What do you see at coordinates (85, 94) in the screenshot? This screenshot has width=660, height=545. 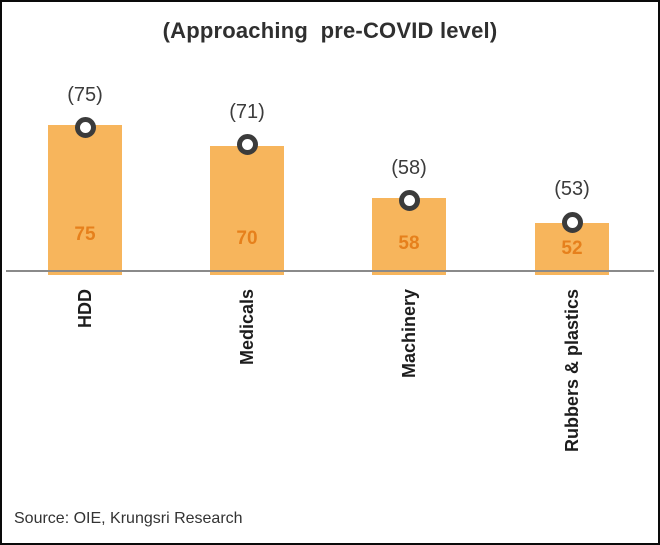 I see `marker-value-label: (75)` at bounding box center [85, 94].